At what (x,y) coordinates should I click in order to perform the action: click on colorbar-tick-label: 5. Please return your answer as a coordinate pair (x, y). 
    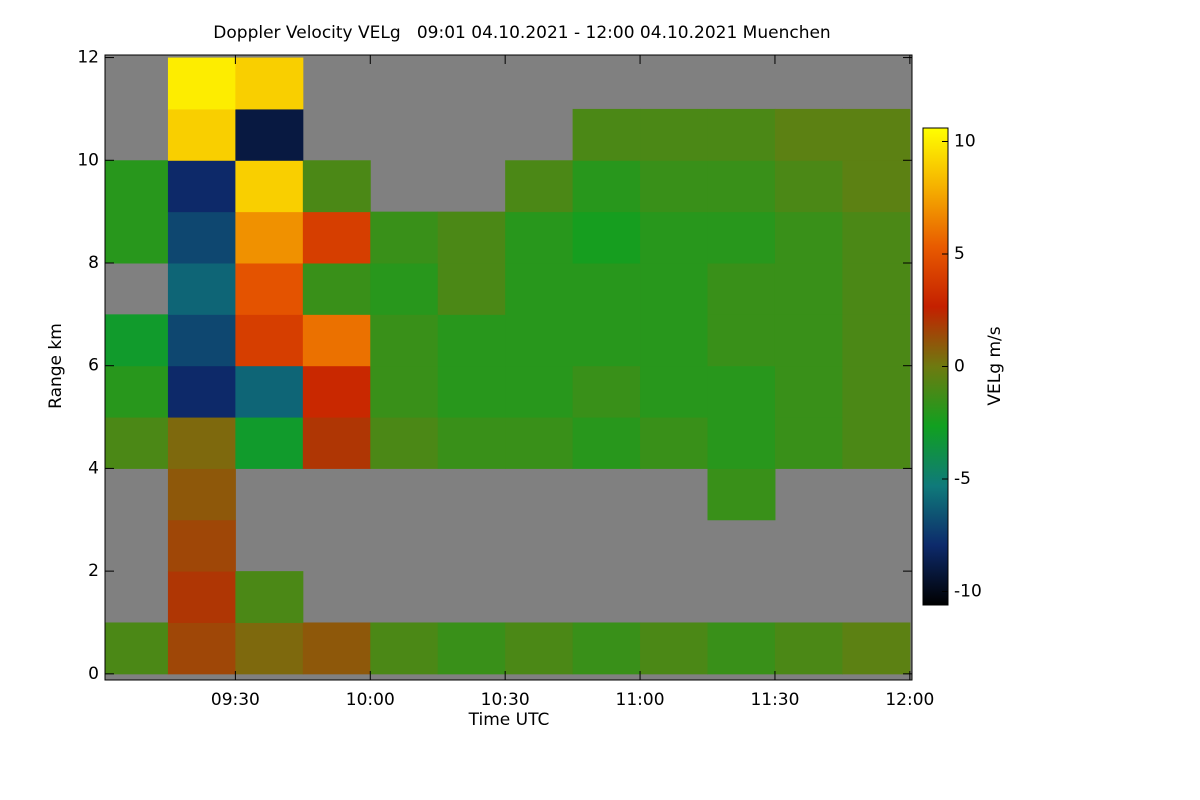
    Looking at the image, I should click on (959, 254).